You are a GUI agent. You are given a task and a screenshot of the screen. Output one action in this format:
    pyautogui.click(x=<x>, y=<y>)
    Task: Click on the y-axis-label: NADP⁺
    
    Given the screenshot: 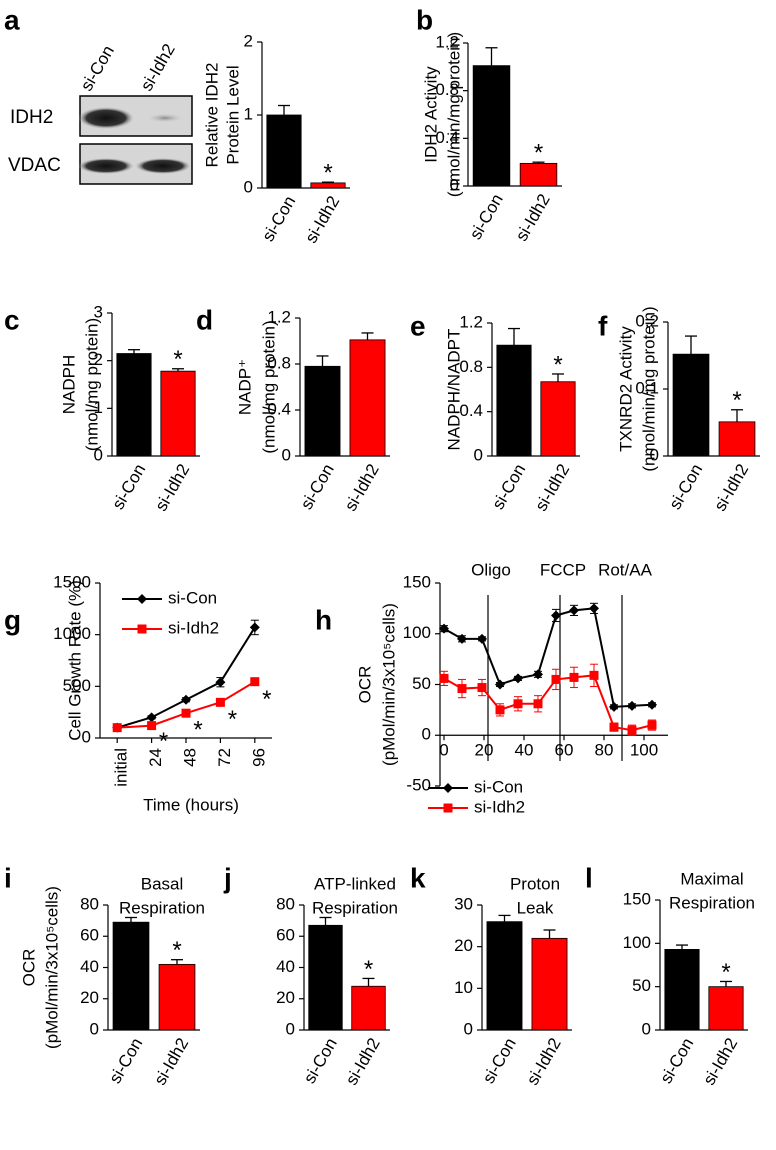 What is the action you would take?
    pyautogui.click(x=244, y=387)
    